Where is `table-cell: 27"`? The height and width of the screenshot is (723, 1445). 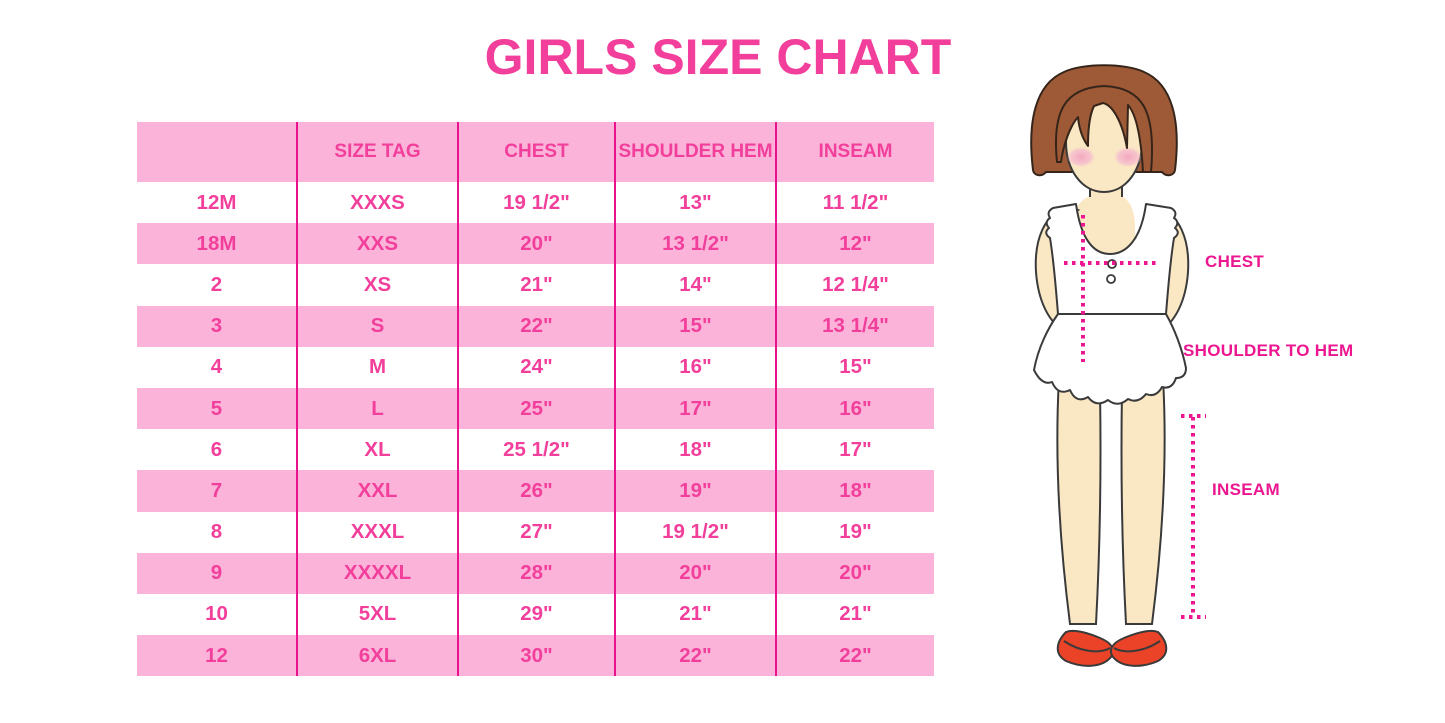
table-cell: 27" is located at coordinates (536, 532).